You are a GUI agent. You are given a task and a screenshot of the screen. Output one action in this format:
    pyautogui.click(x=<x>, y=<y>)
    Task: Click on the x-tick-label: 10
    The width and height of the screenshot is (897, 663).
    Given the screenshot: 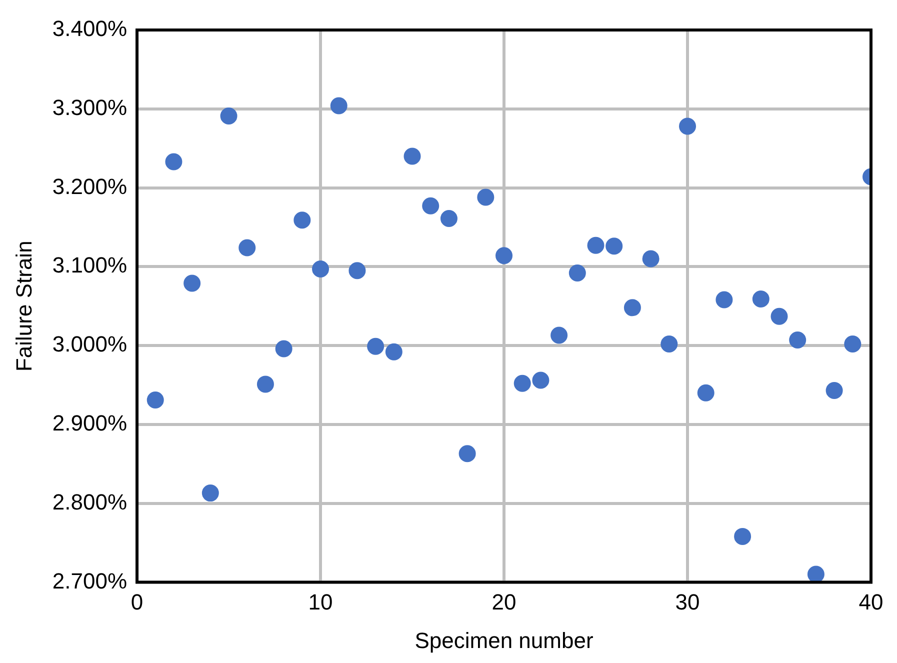 What is the action you would take?
    pyautogui.click(x=320, y=601)
    